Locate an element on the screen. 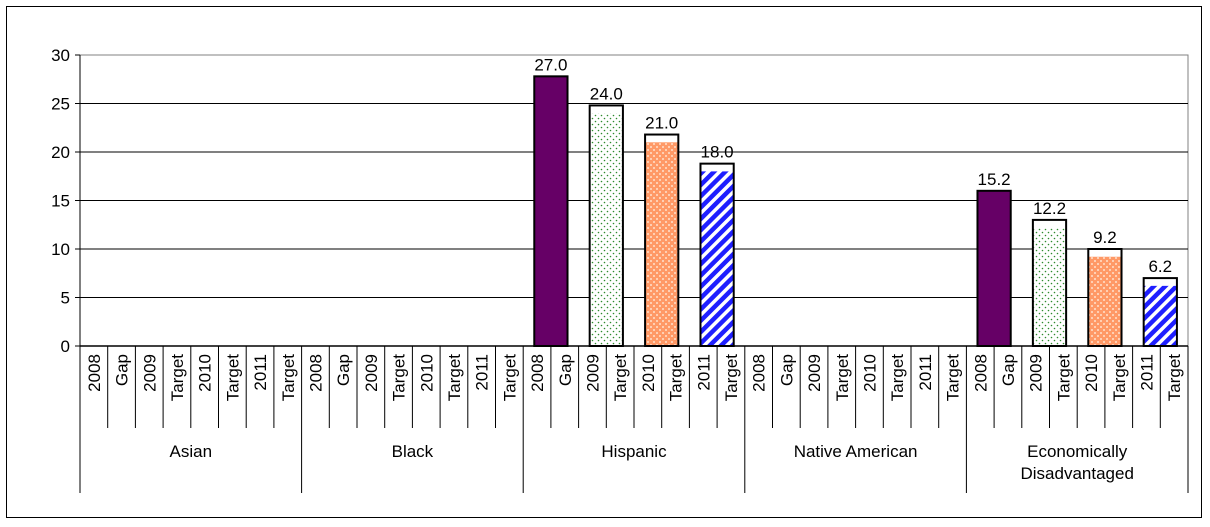 This screenshot has height=527, width=1210. group-label: Hispanic is located at coordinates (634, 451).